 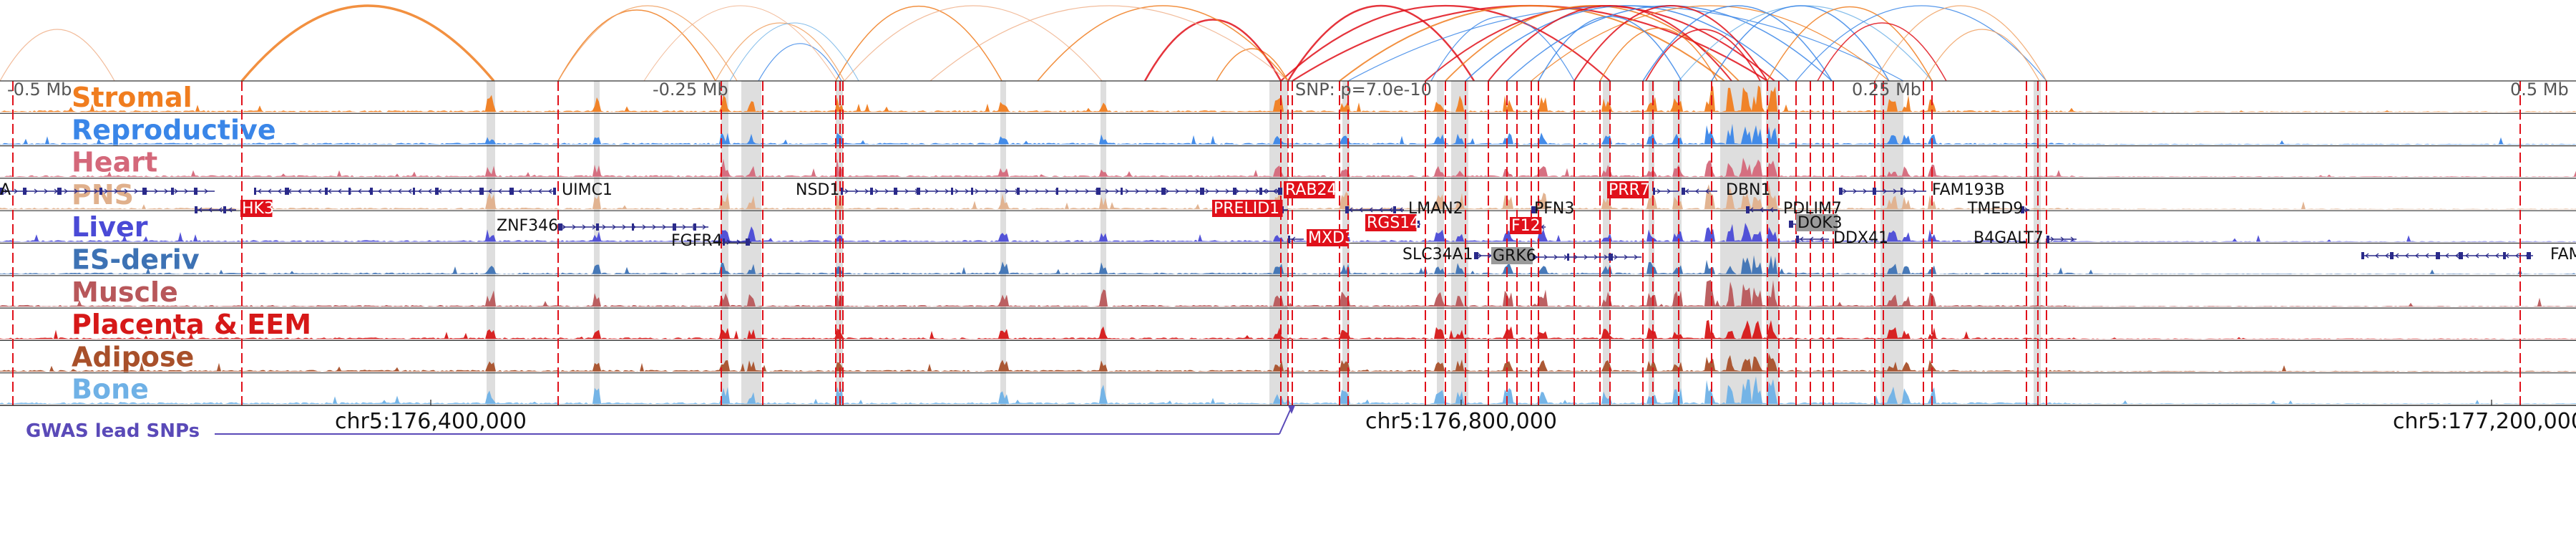 I want to click on scale-label-plus-half-mb: 0.5 Mb, so click(x=2539, y=89).